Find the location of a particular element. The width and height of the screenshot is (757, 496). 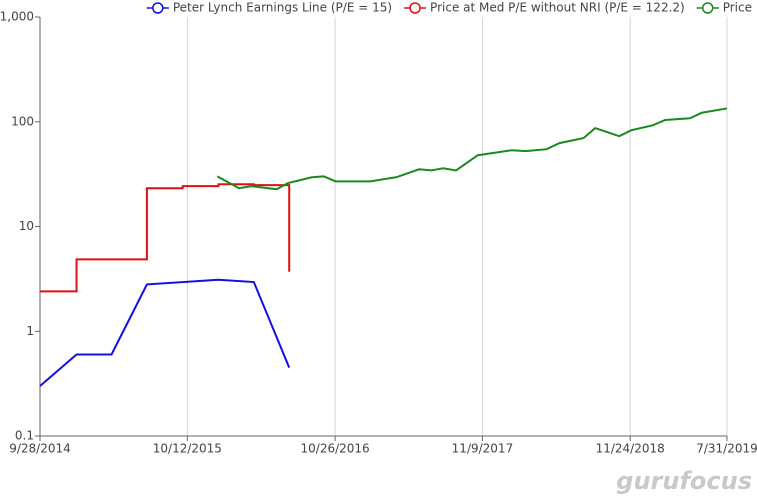

x-tick-label: 11/24/2018 is located at coordinates (630, 449).